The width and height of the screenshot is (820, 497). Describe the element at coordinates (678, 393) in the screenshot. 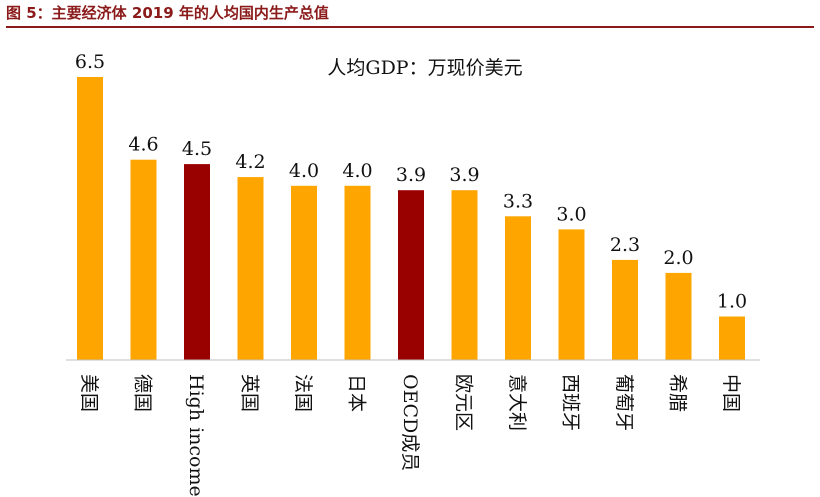

I see `x-tick-label: 希腊` at that location.